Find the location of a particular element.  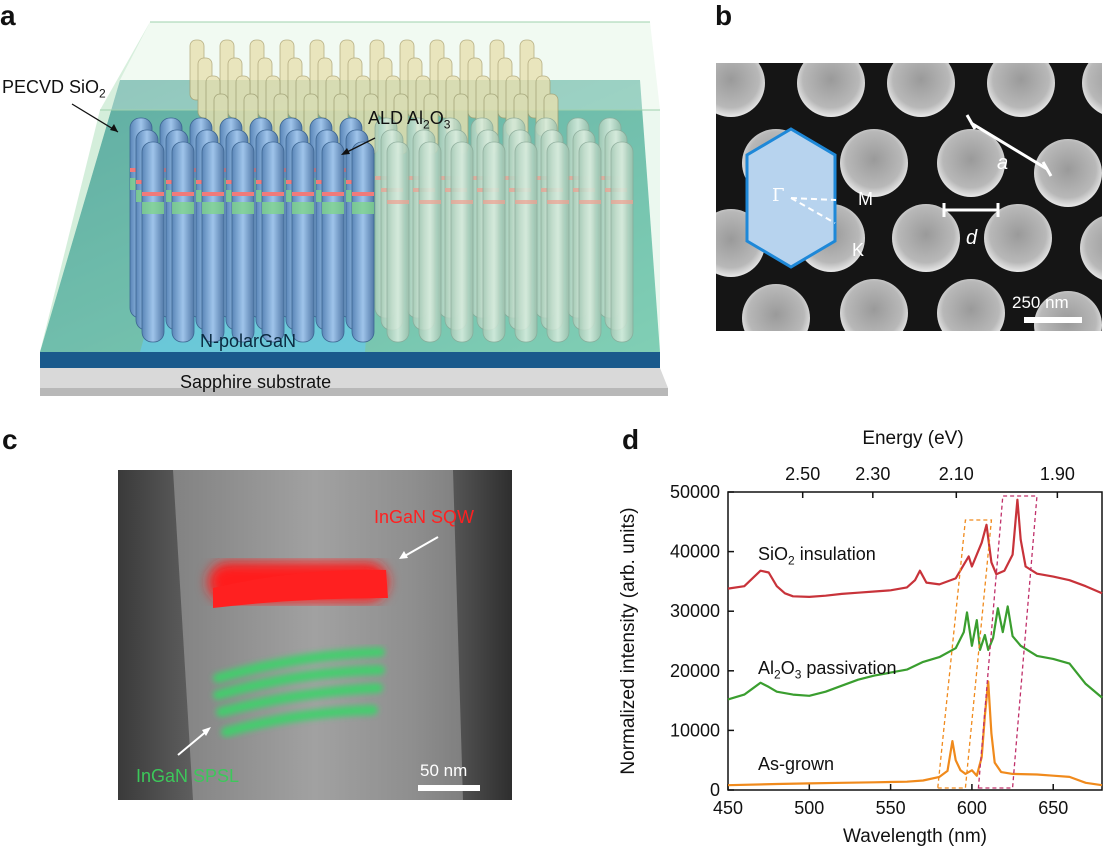

label-ald-al2o3: ALD Al2O3 is located at coordinates (409, 120).